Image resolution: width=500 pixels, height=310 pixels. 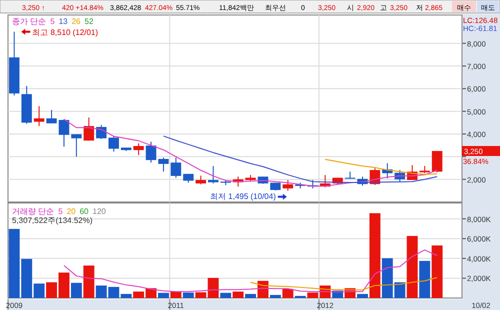 I want to click on annotation: 5,307,522주(134.52%), so click(x=52, y=220).